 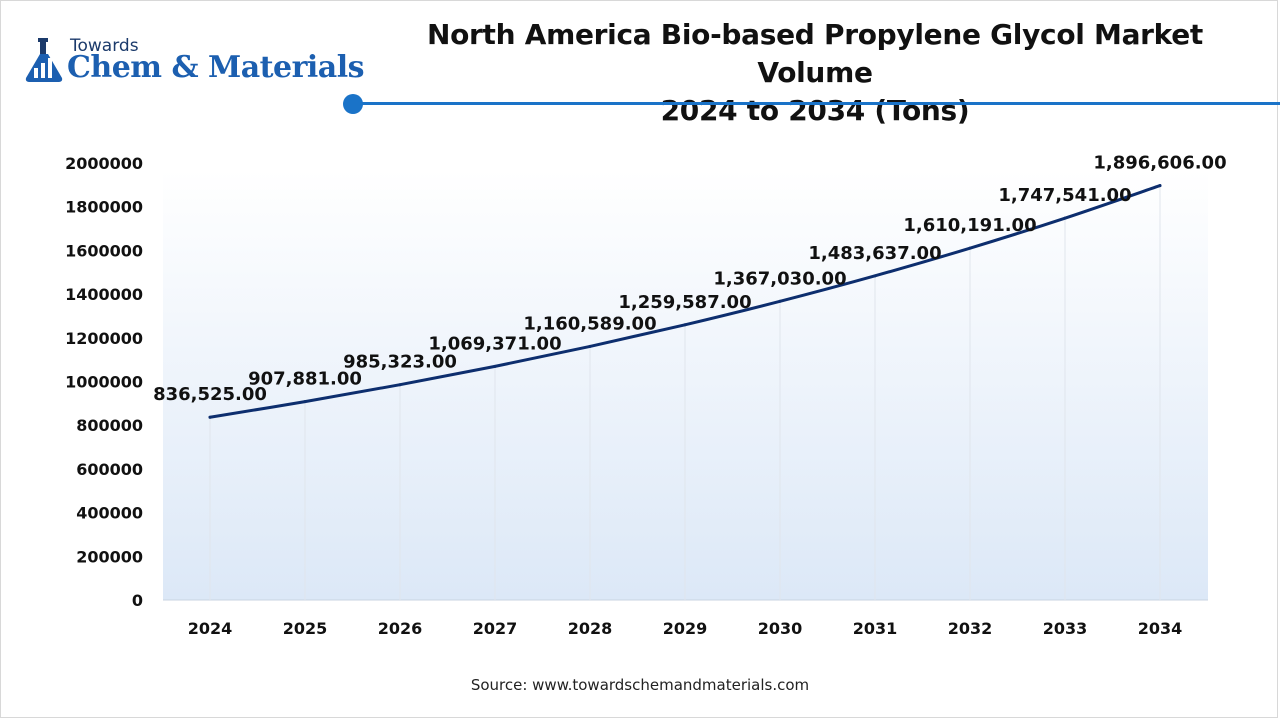 I want to click on x-tick-label: 2028, so click(x=590, y=628).